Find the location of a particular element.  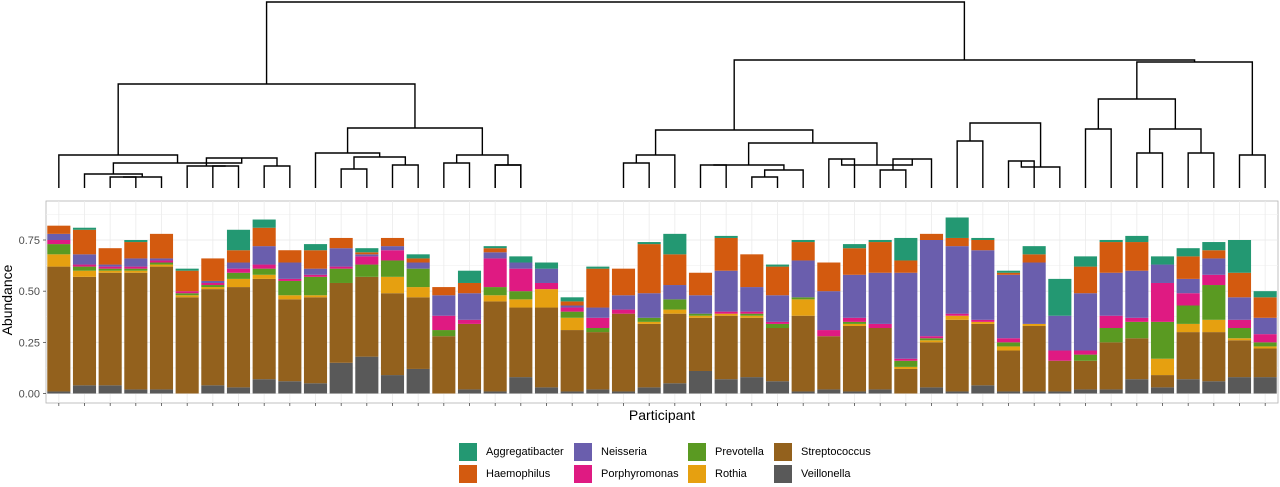

legend-item-porphyromonas: Porphyromonas is located at coordinates (626, 474).